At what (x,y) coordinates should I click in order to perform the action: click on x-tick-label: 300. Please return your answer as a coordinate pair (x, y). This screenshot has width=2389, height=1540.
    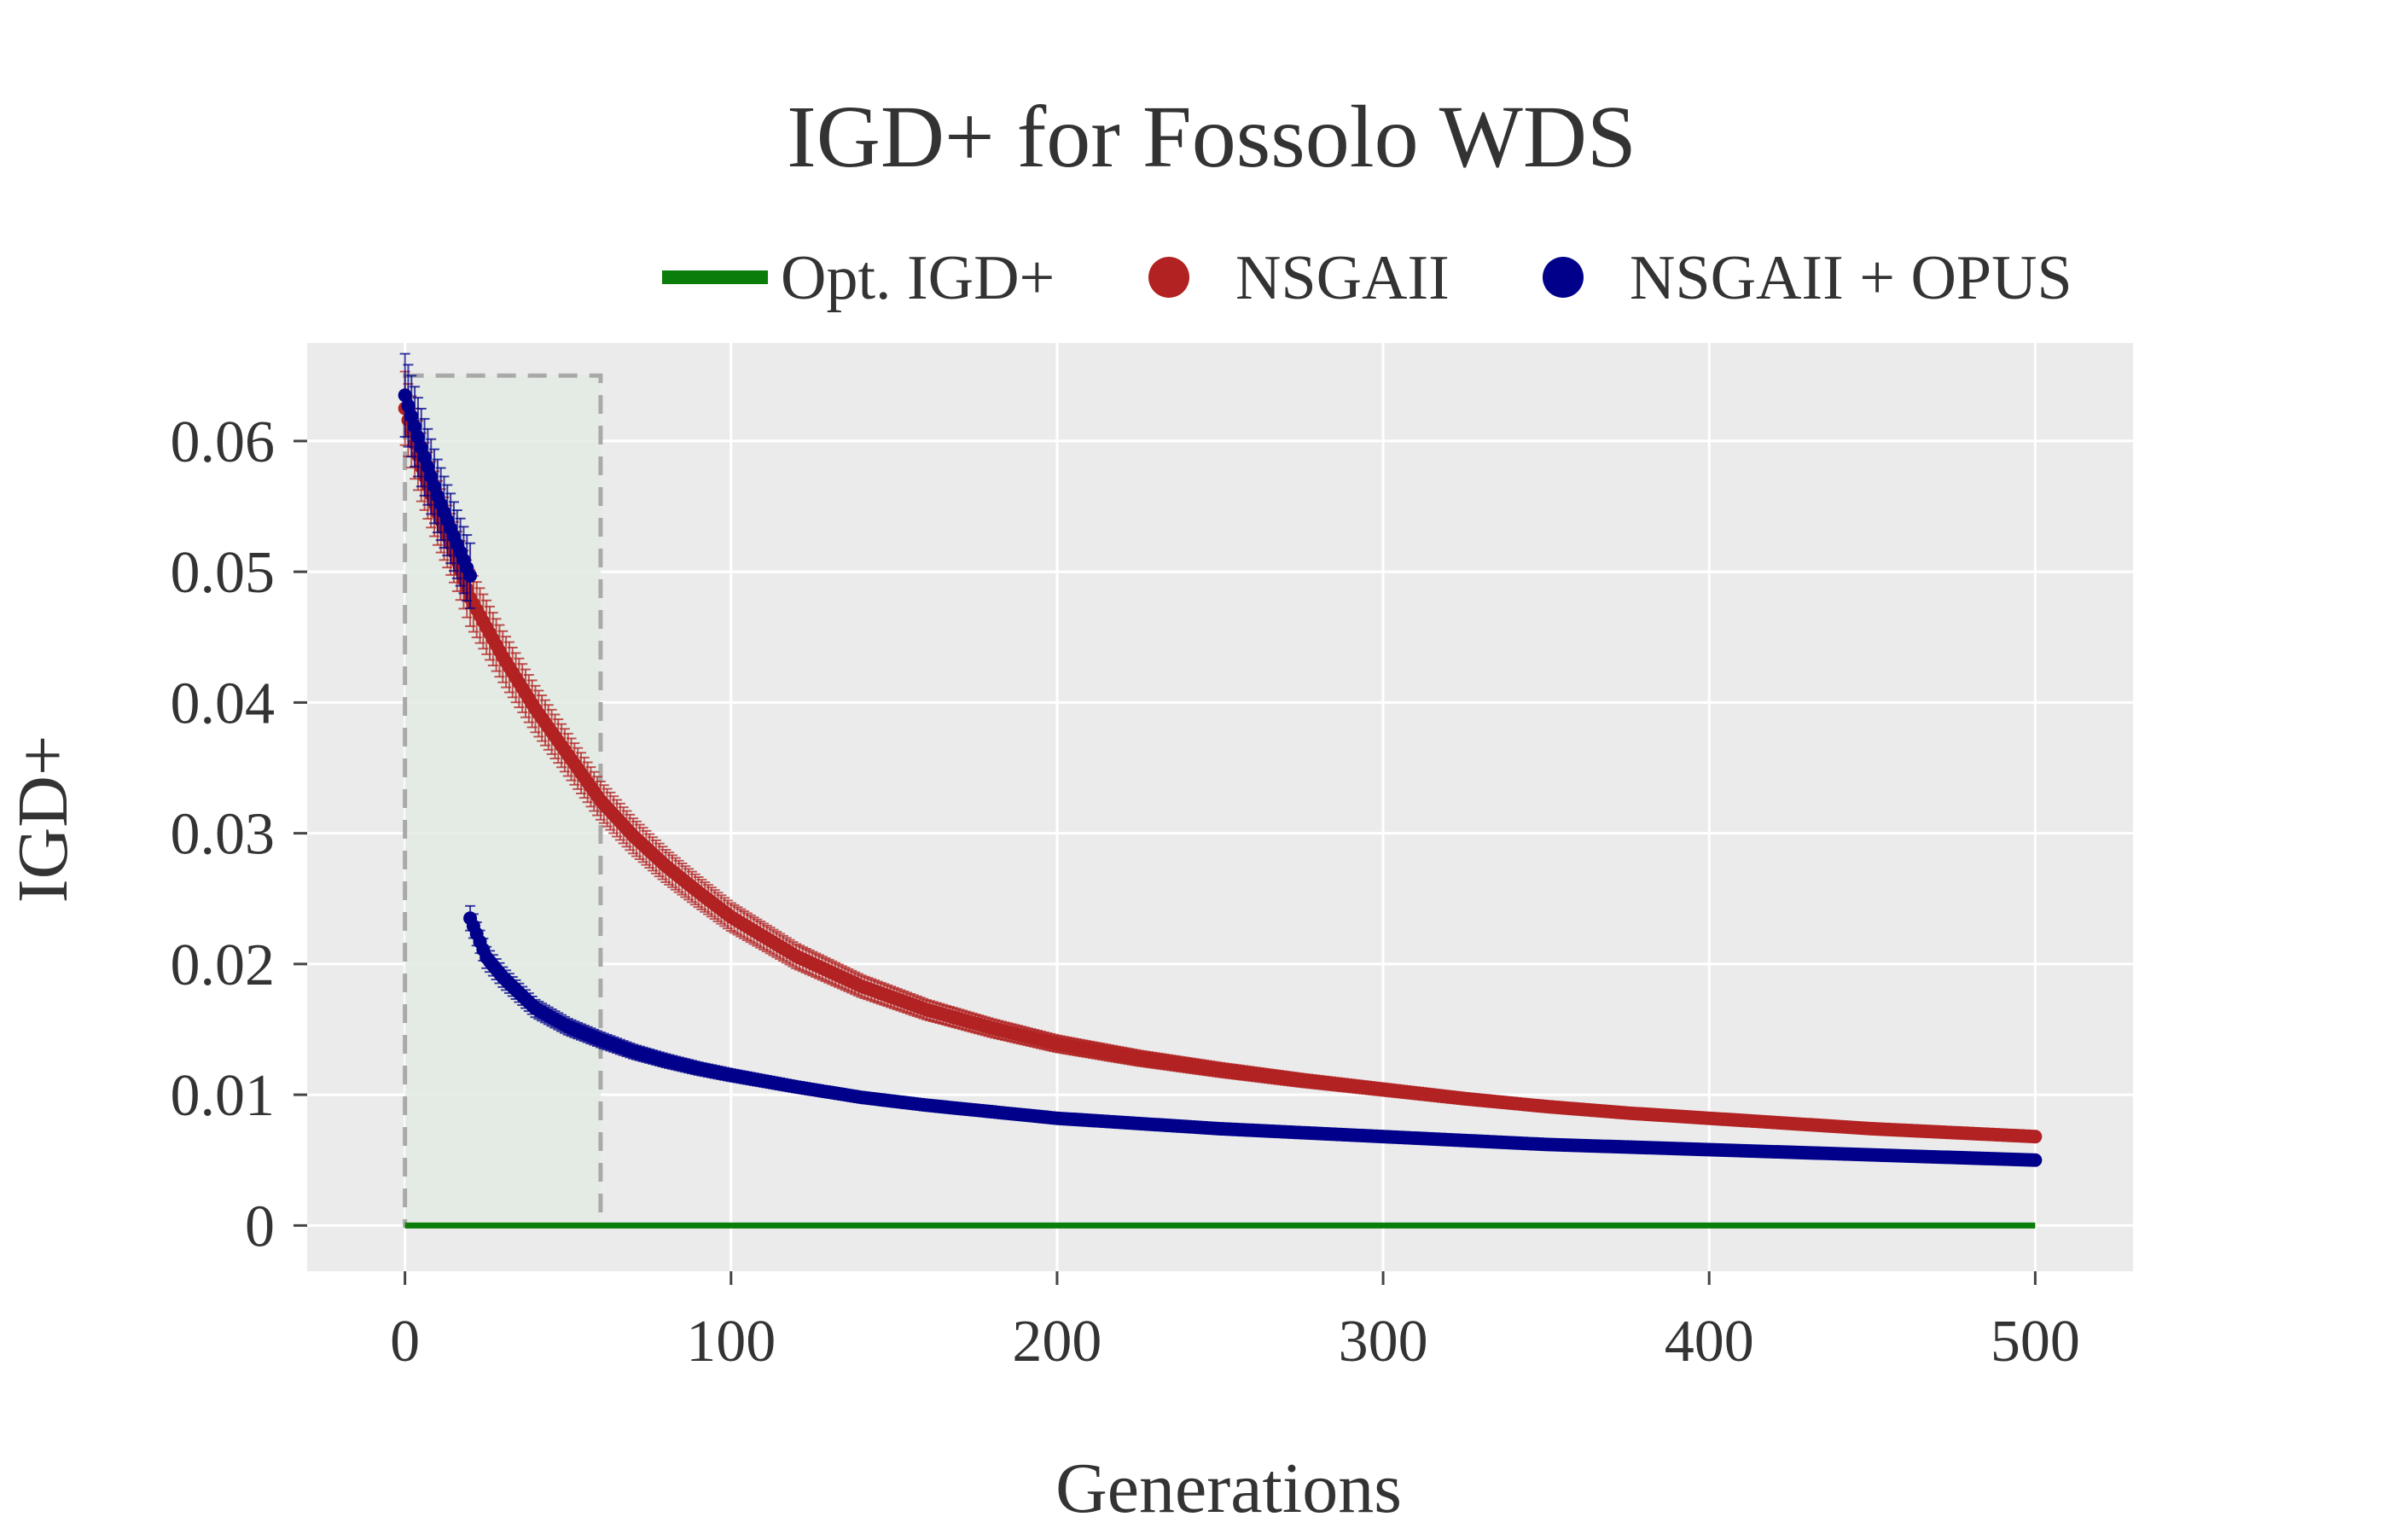
    Looking at the image, I should click on (1383, 1341).